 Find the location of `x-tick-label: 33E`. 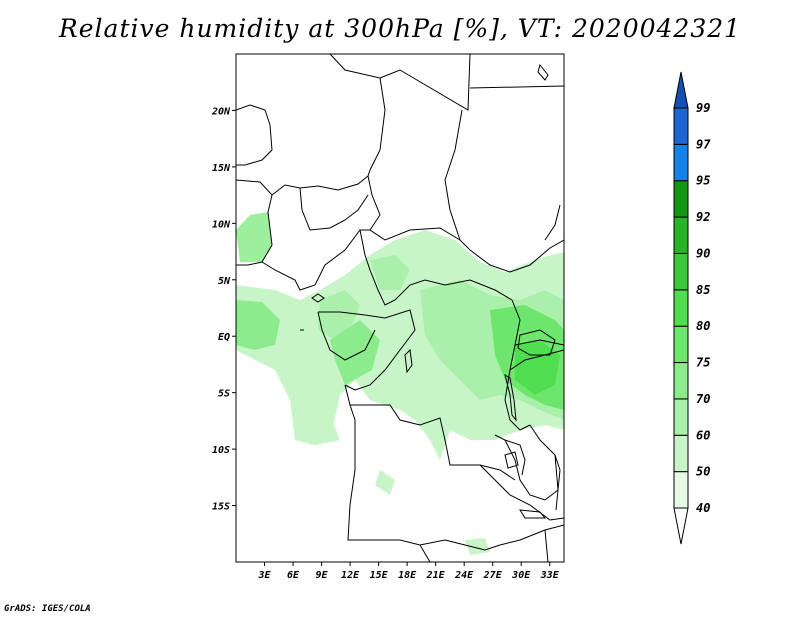

x-tick-label: 33E is located at coordinates (550, 575).